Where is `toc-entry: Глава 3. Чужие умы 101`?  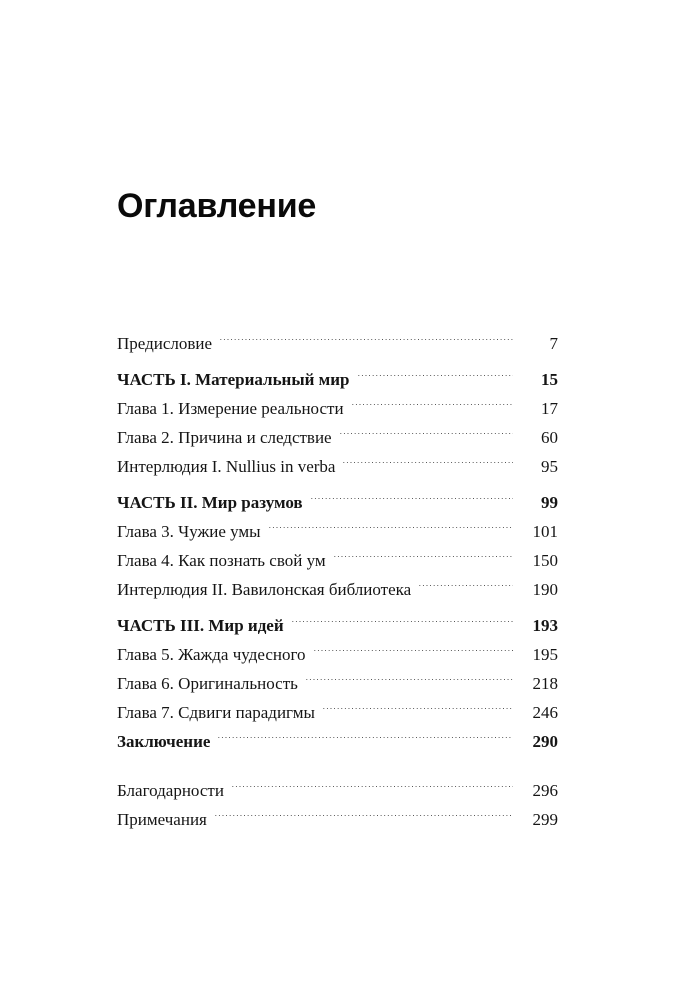
toc-entry: Глава 3. Чужие умы 101 is located at coordinates (337, 524).